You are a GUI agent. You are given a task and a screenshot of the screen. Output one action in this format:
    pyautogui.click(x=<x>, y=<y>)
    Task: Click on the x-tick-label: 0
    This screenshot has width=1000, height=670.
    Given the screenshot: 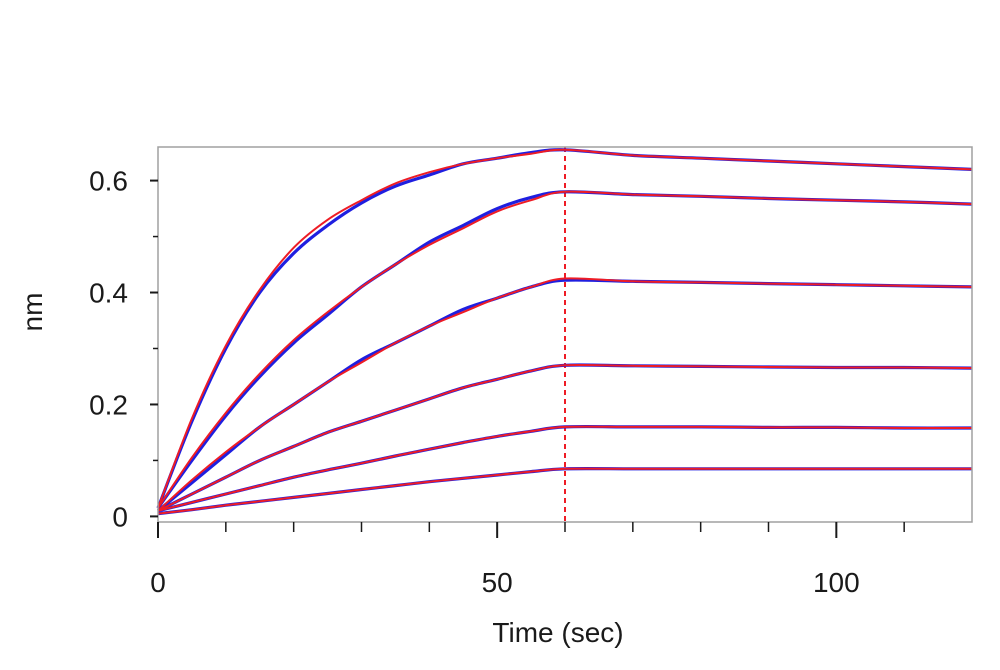 What is the action you would take?
    pyautogui.click(x=158, y=582)
    